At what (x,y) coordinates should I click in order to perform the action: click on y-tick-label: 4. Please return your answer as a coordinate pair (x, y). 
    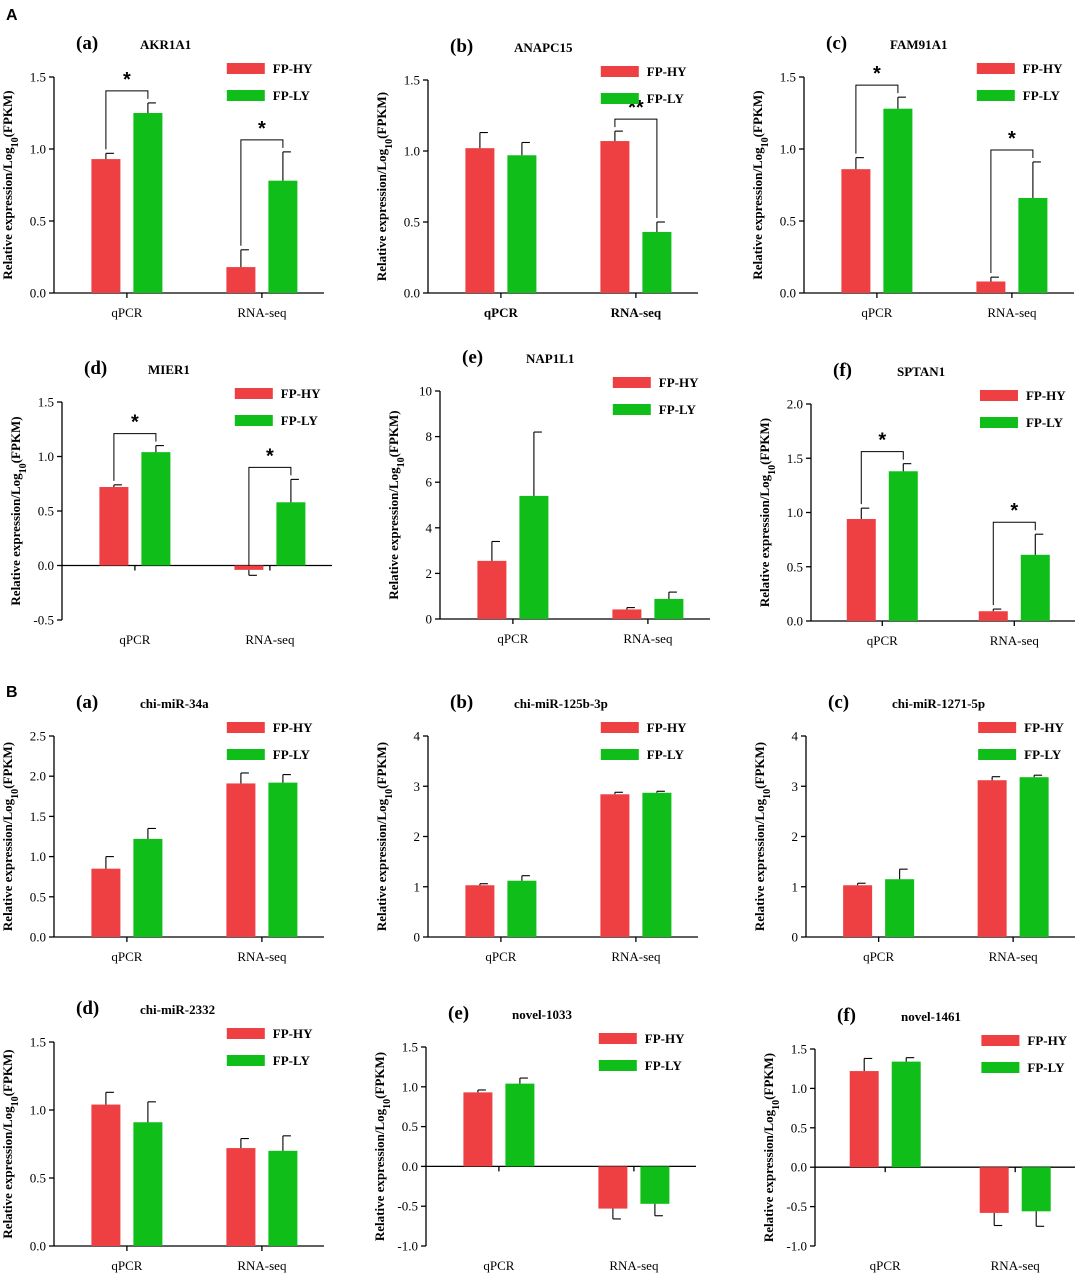
    Looking at the image, I should click on (795, 736).